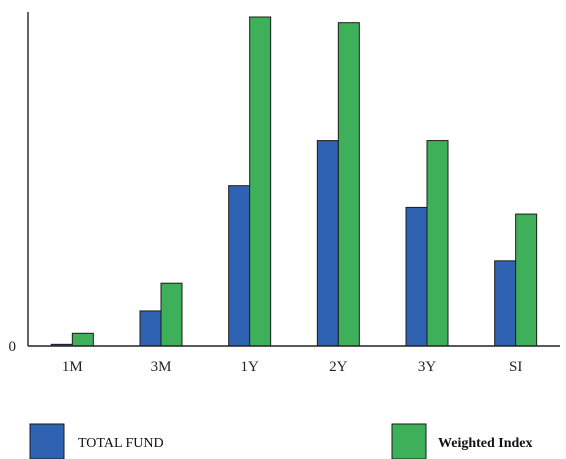  I want to click on bar-total-fund-1y, so click(239, 266).